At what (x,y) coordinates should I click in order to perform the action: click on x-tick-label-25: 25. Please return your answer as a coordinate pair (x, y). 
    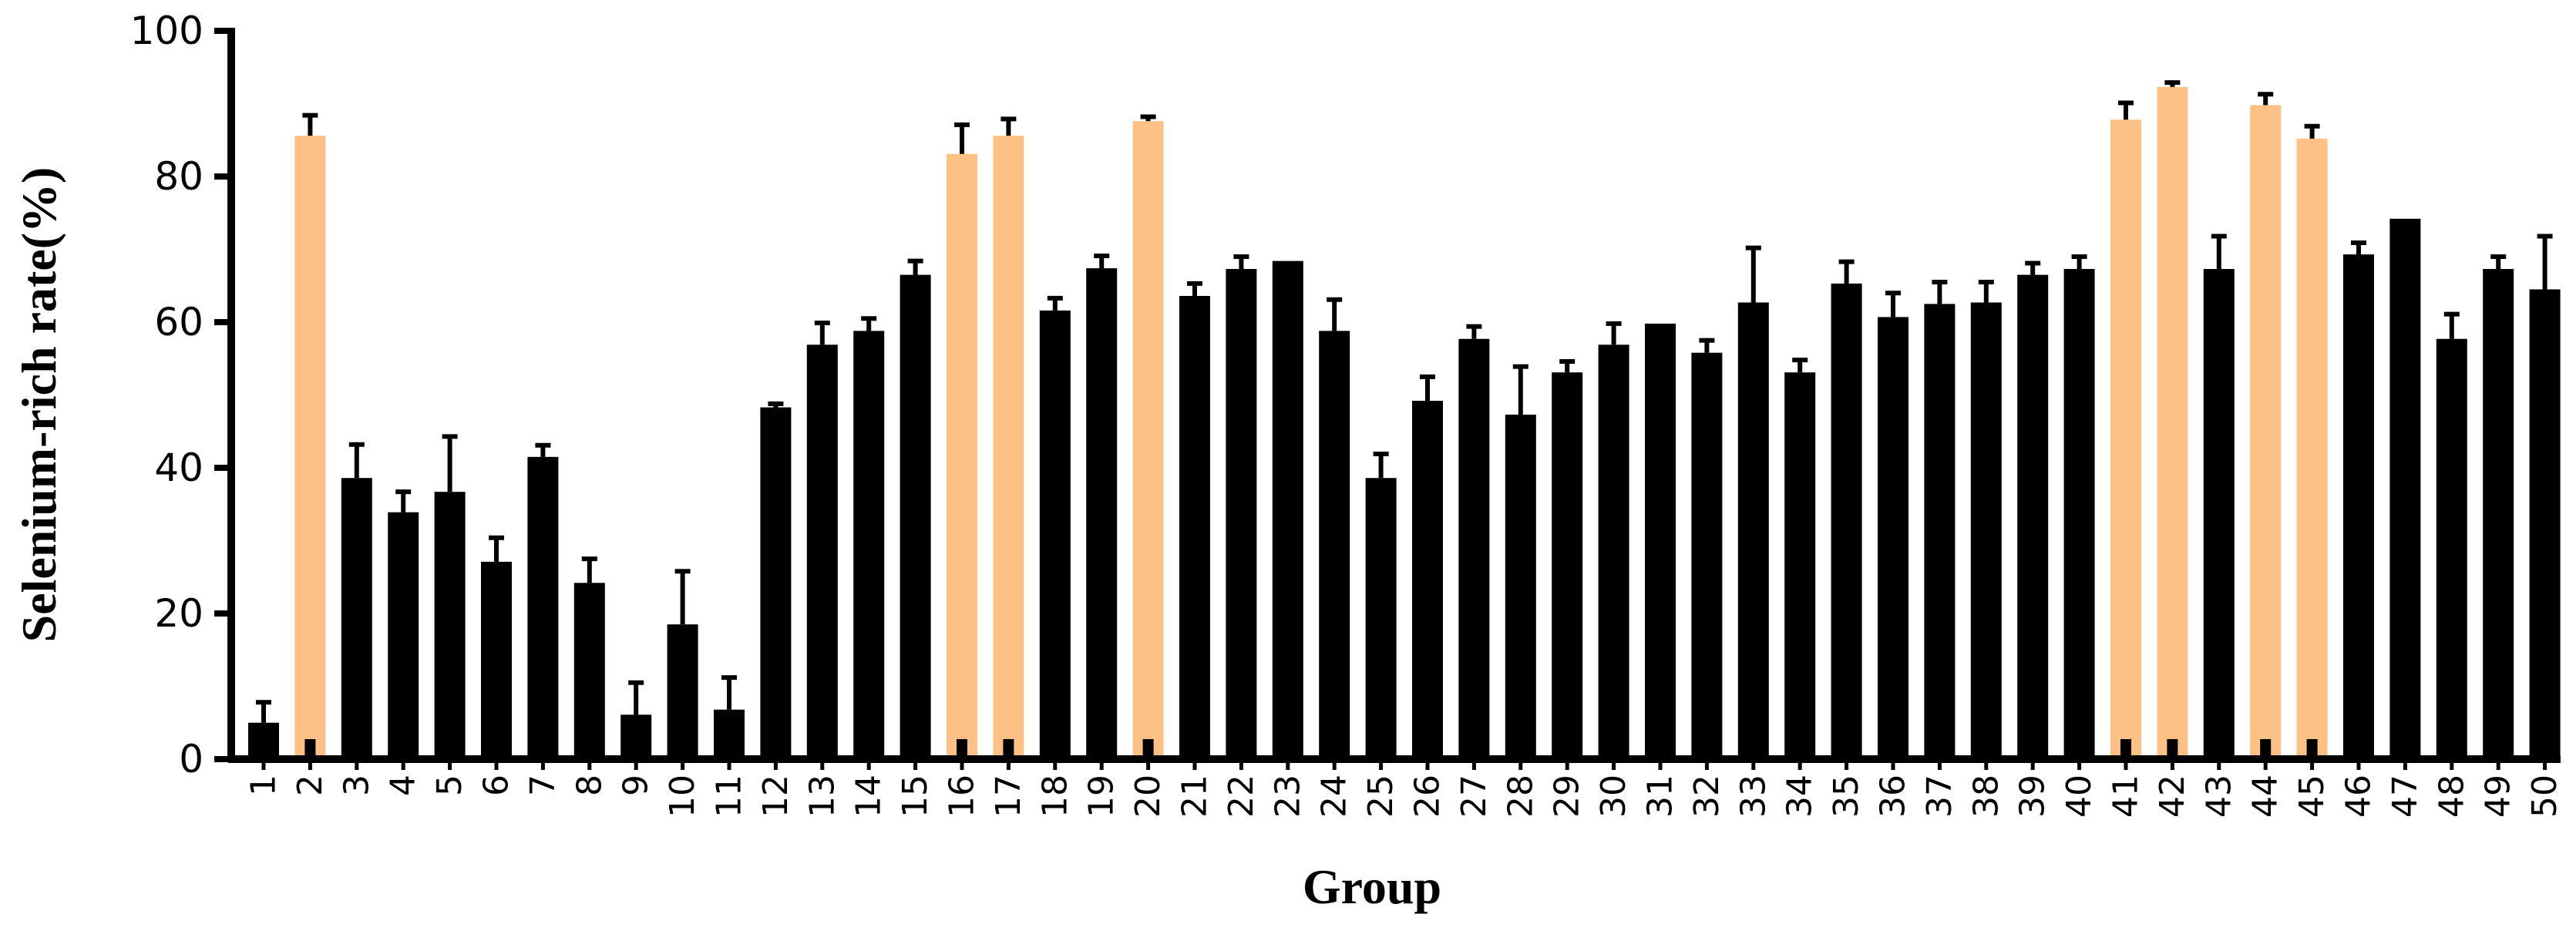
    Looking at the image, I should click on (1381, 796).